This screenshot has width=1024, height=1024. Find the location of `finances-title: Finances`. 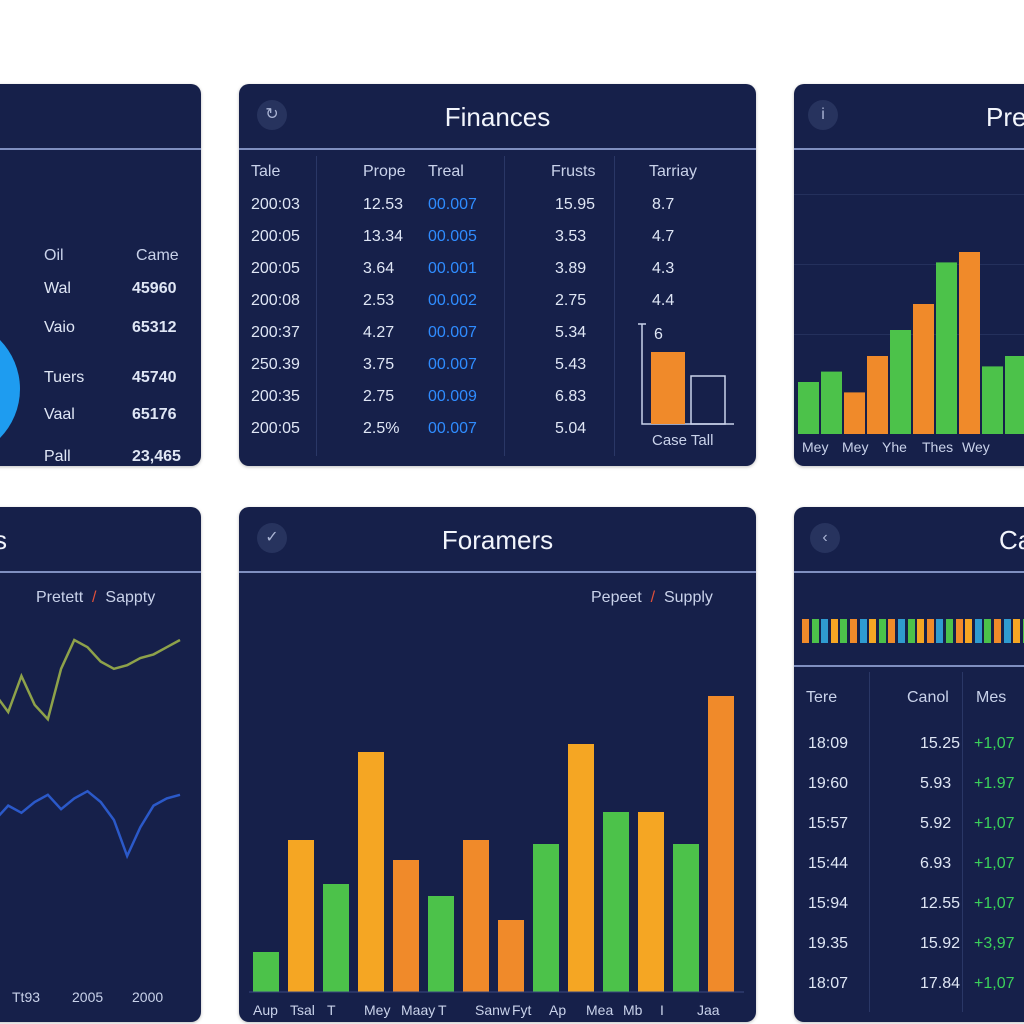

finances-title: Finances is located at coordinates (497, 117).